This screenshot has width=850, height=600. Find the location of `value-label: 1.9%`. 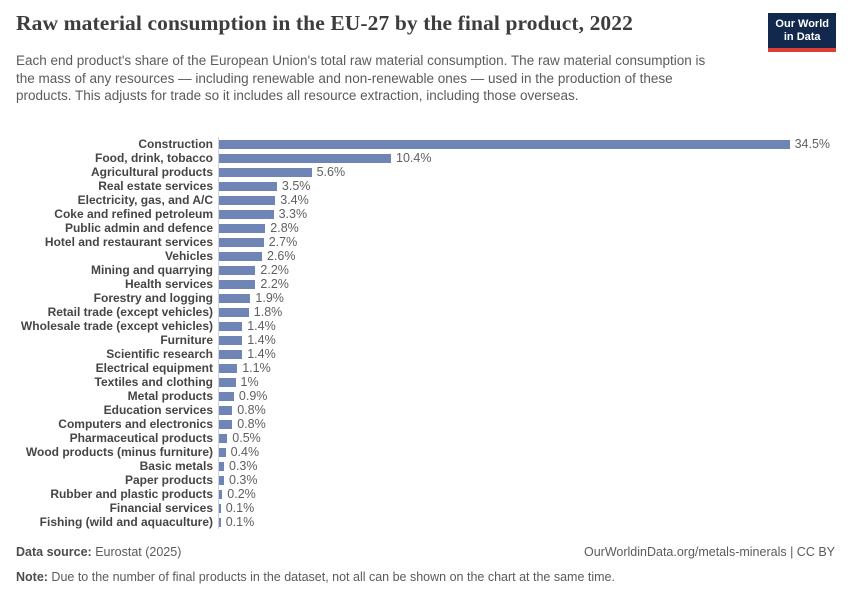

value-label: 1.9% is located at coordinates (269, 298).